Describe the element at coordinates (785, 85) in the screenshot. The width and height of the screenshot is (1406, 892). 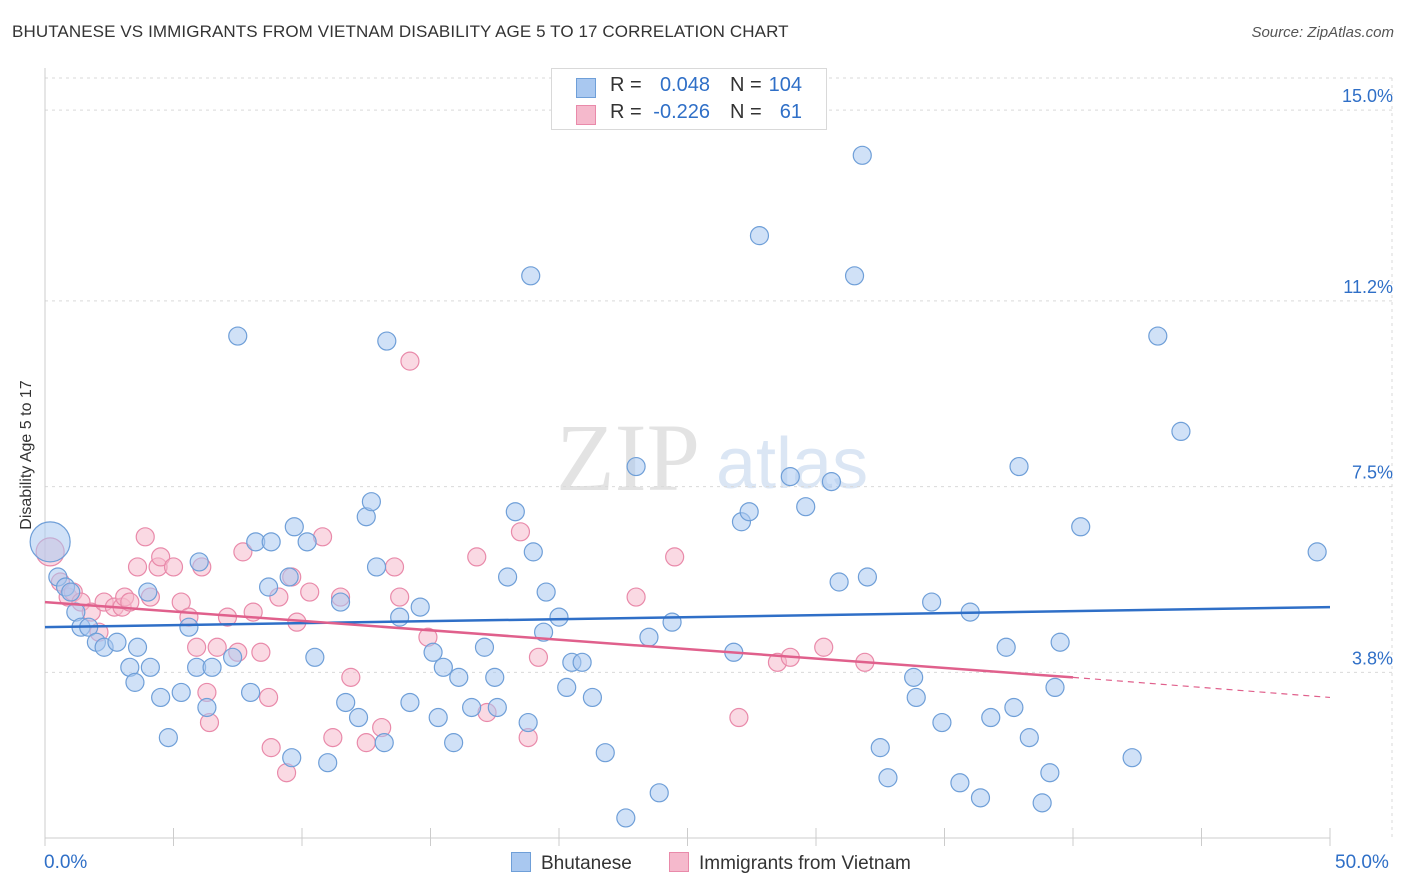
I see `bhutanese-n-value: 104` at that location.